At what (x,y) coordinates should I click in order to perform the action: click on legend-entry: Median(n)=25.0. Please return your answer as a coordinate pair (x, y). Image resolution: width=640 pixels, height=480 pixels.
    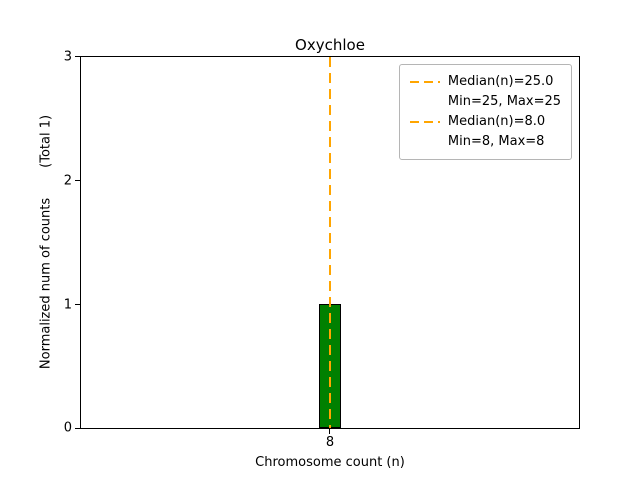
    Looking at the image, I should click on (485, 82).